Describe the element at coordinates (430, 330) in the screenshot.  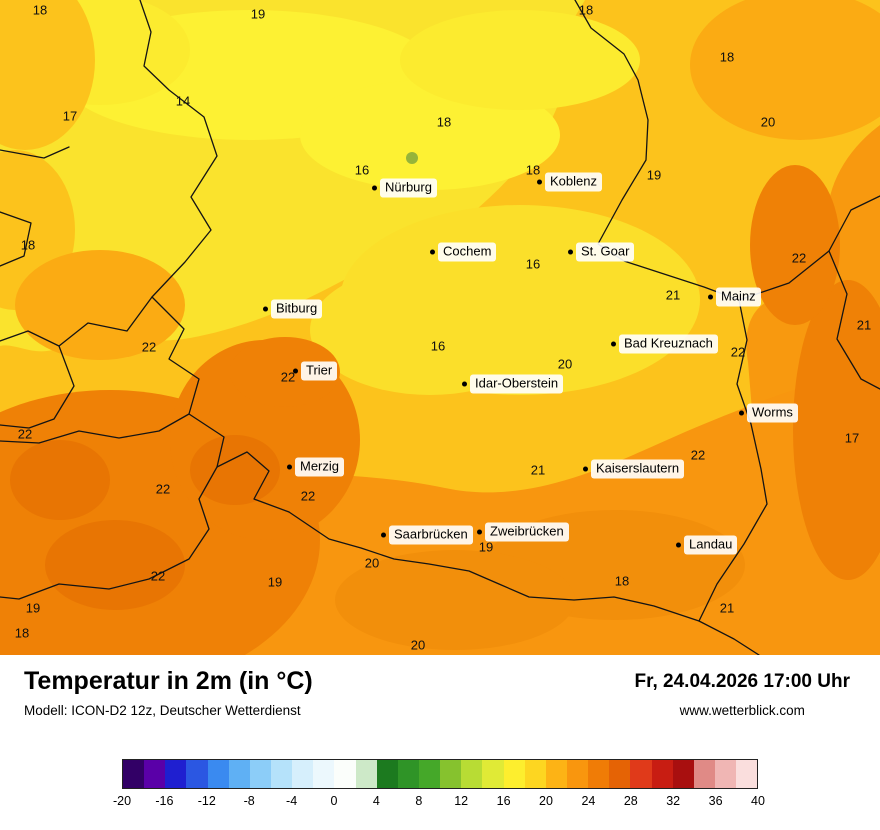
I see `pale-yellow-tongue` at that location.